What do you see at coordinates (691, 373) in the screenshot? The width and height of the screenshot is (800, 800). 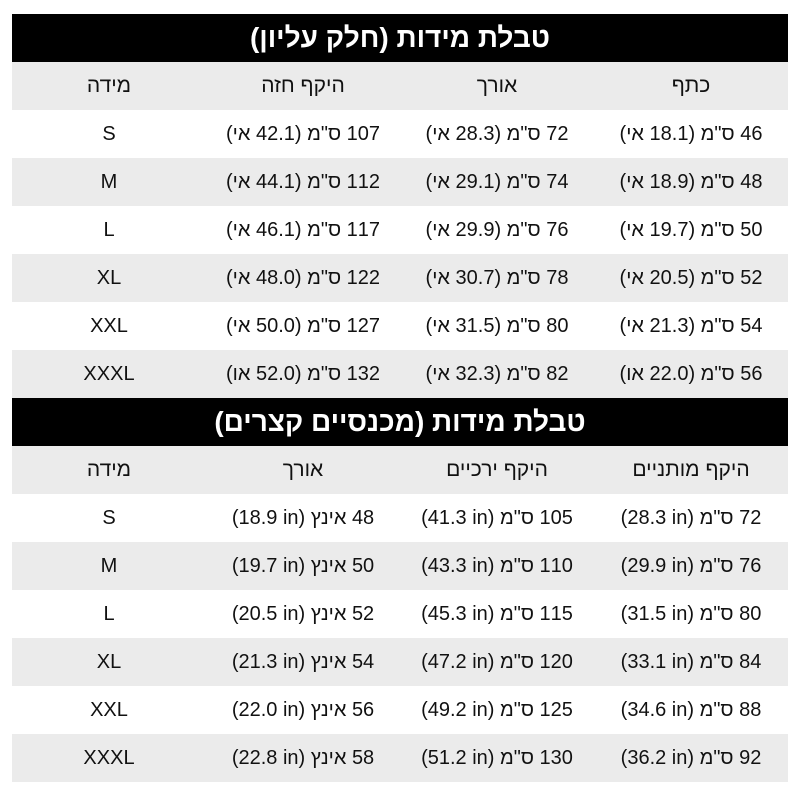 I see `table-cell: 56 ס"מ (22.0 או)` at bounding box center [691, 373].